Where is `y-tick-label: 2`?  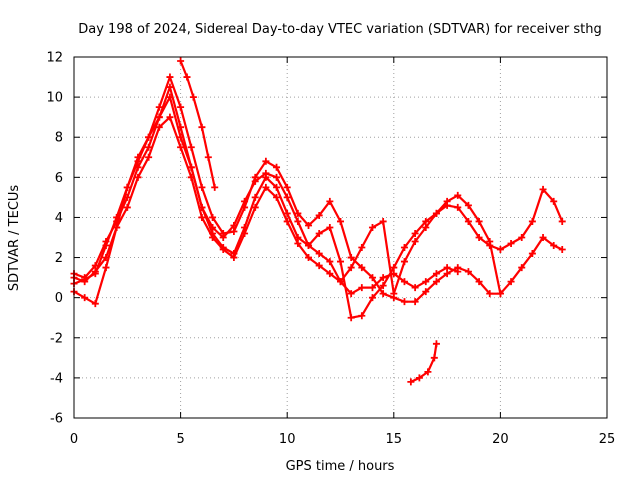 y-tick-label: 2 is located at coordinates (59, 258).